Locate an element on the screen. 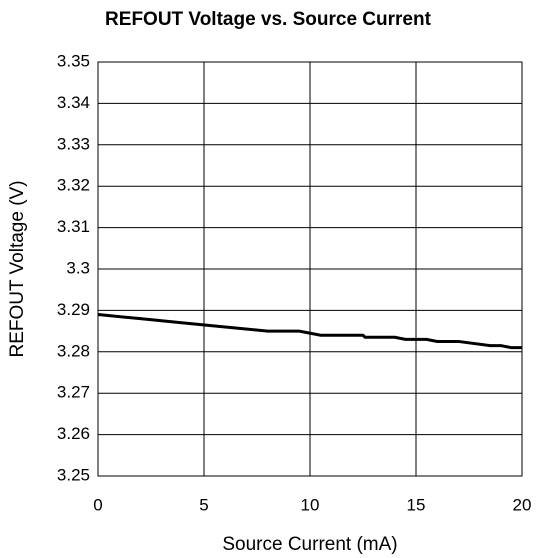 The image size is (537, 558). y-tick-label: 3.32 is located at coordinates (73, 185).